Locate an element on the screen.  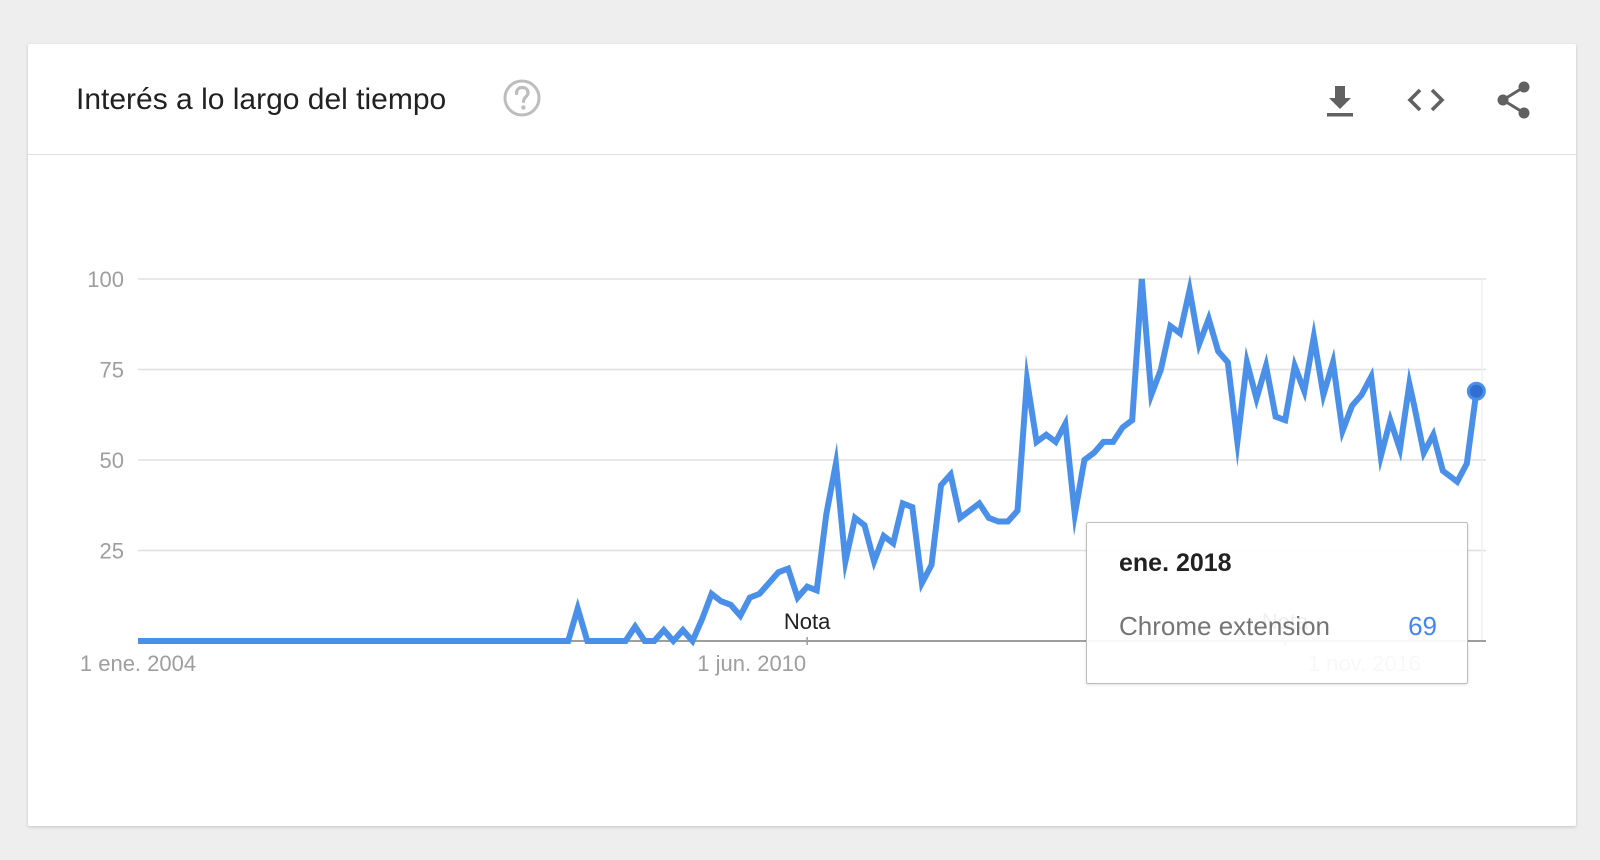
y-tick-label: 25 is located at coordinates (112, 551).